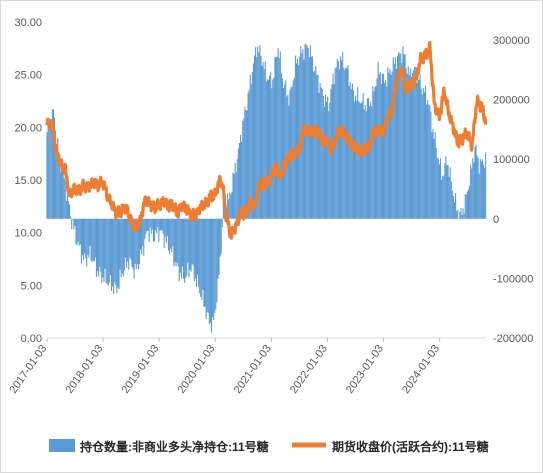 This screenshot has height=473, width=543. I want to click on x-tick-label: 2023-01-03, so click(365, 369).